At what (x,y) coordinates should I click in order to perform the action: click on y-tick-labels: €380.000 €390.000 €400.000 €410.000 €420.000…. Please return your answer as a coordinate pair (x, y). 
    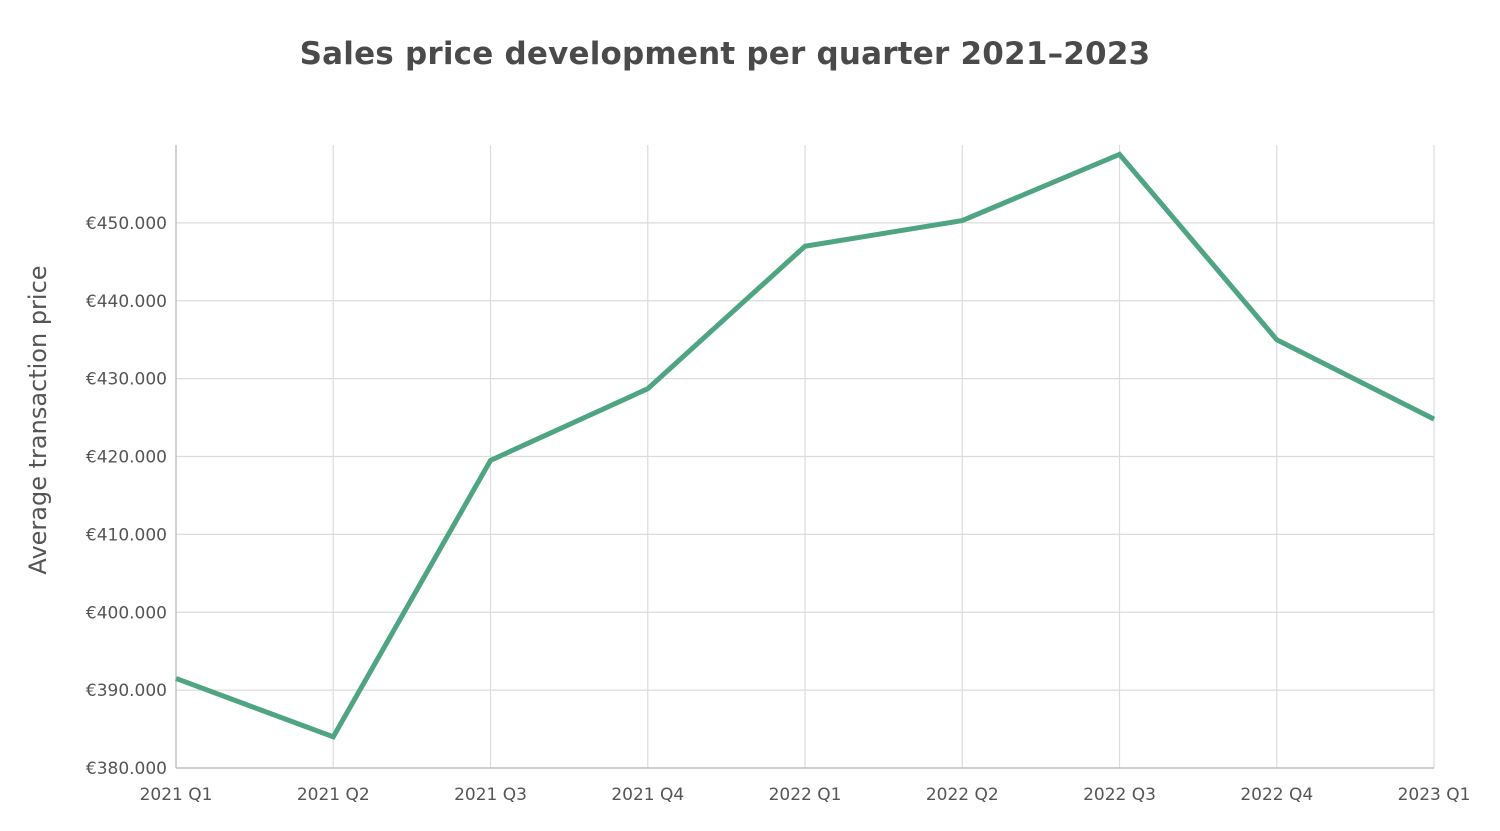
    Looking at the image, I should click on (126, 496).